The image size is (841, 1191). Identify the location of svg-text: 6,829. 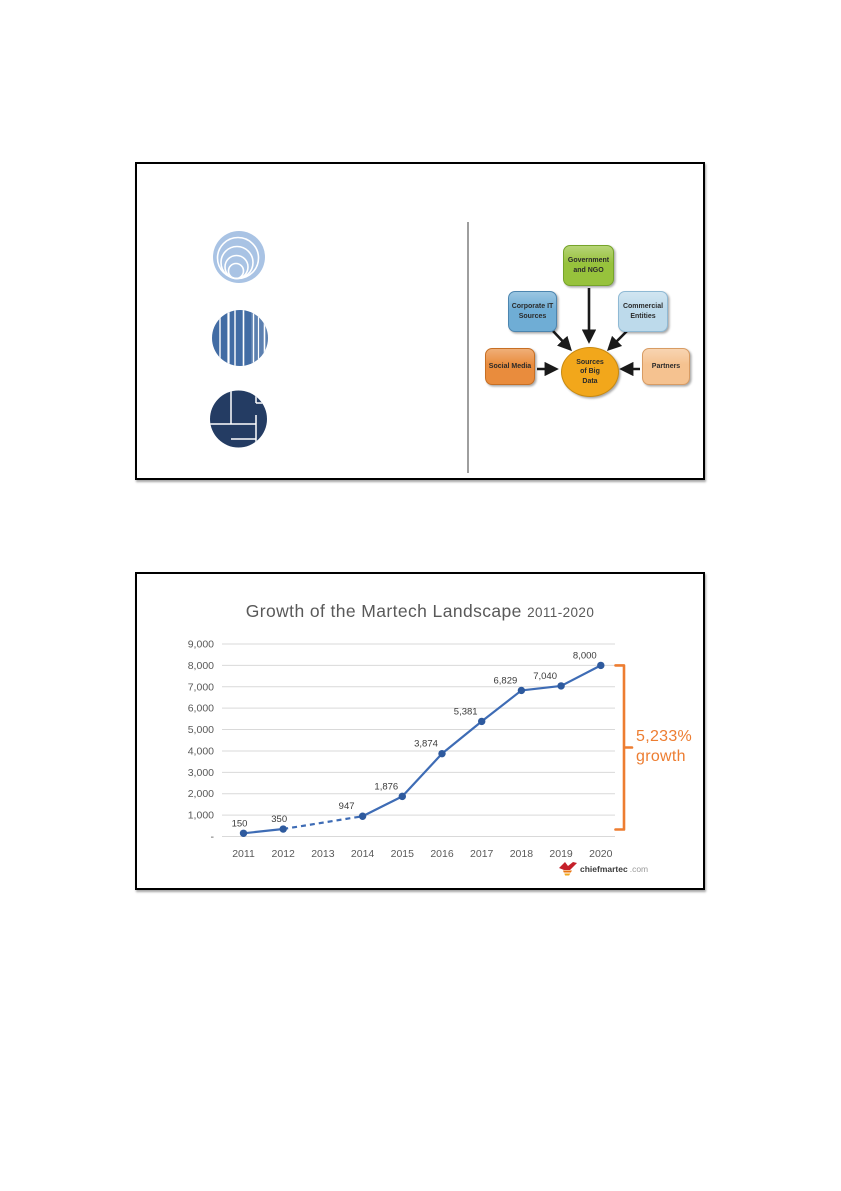
(506, 680).